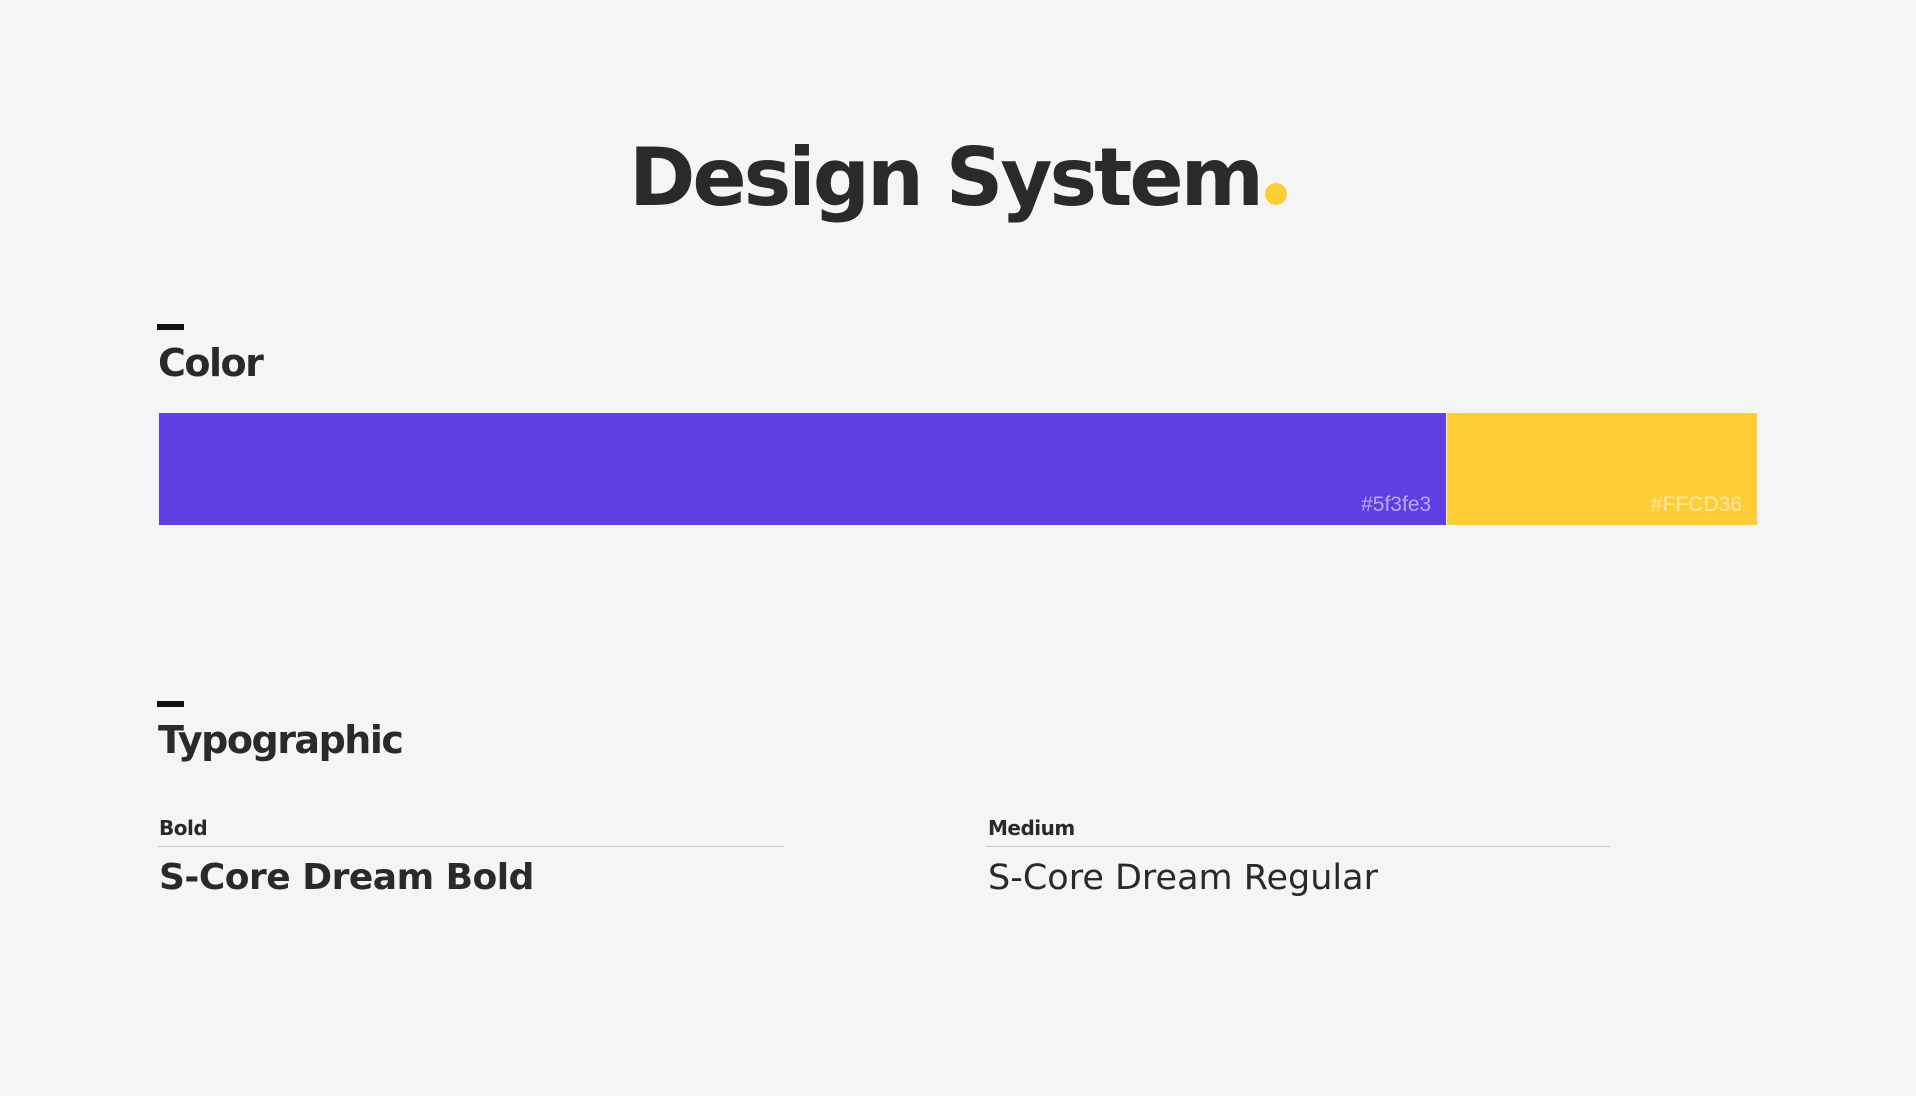 The width and height of the screenshot is (1916, 1096). I want to click on page-header: Design System, so click(958, 178).